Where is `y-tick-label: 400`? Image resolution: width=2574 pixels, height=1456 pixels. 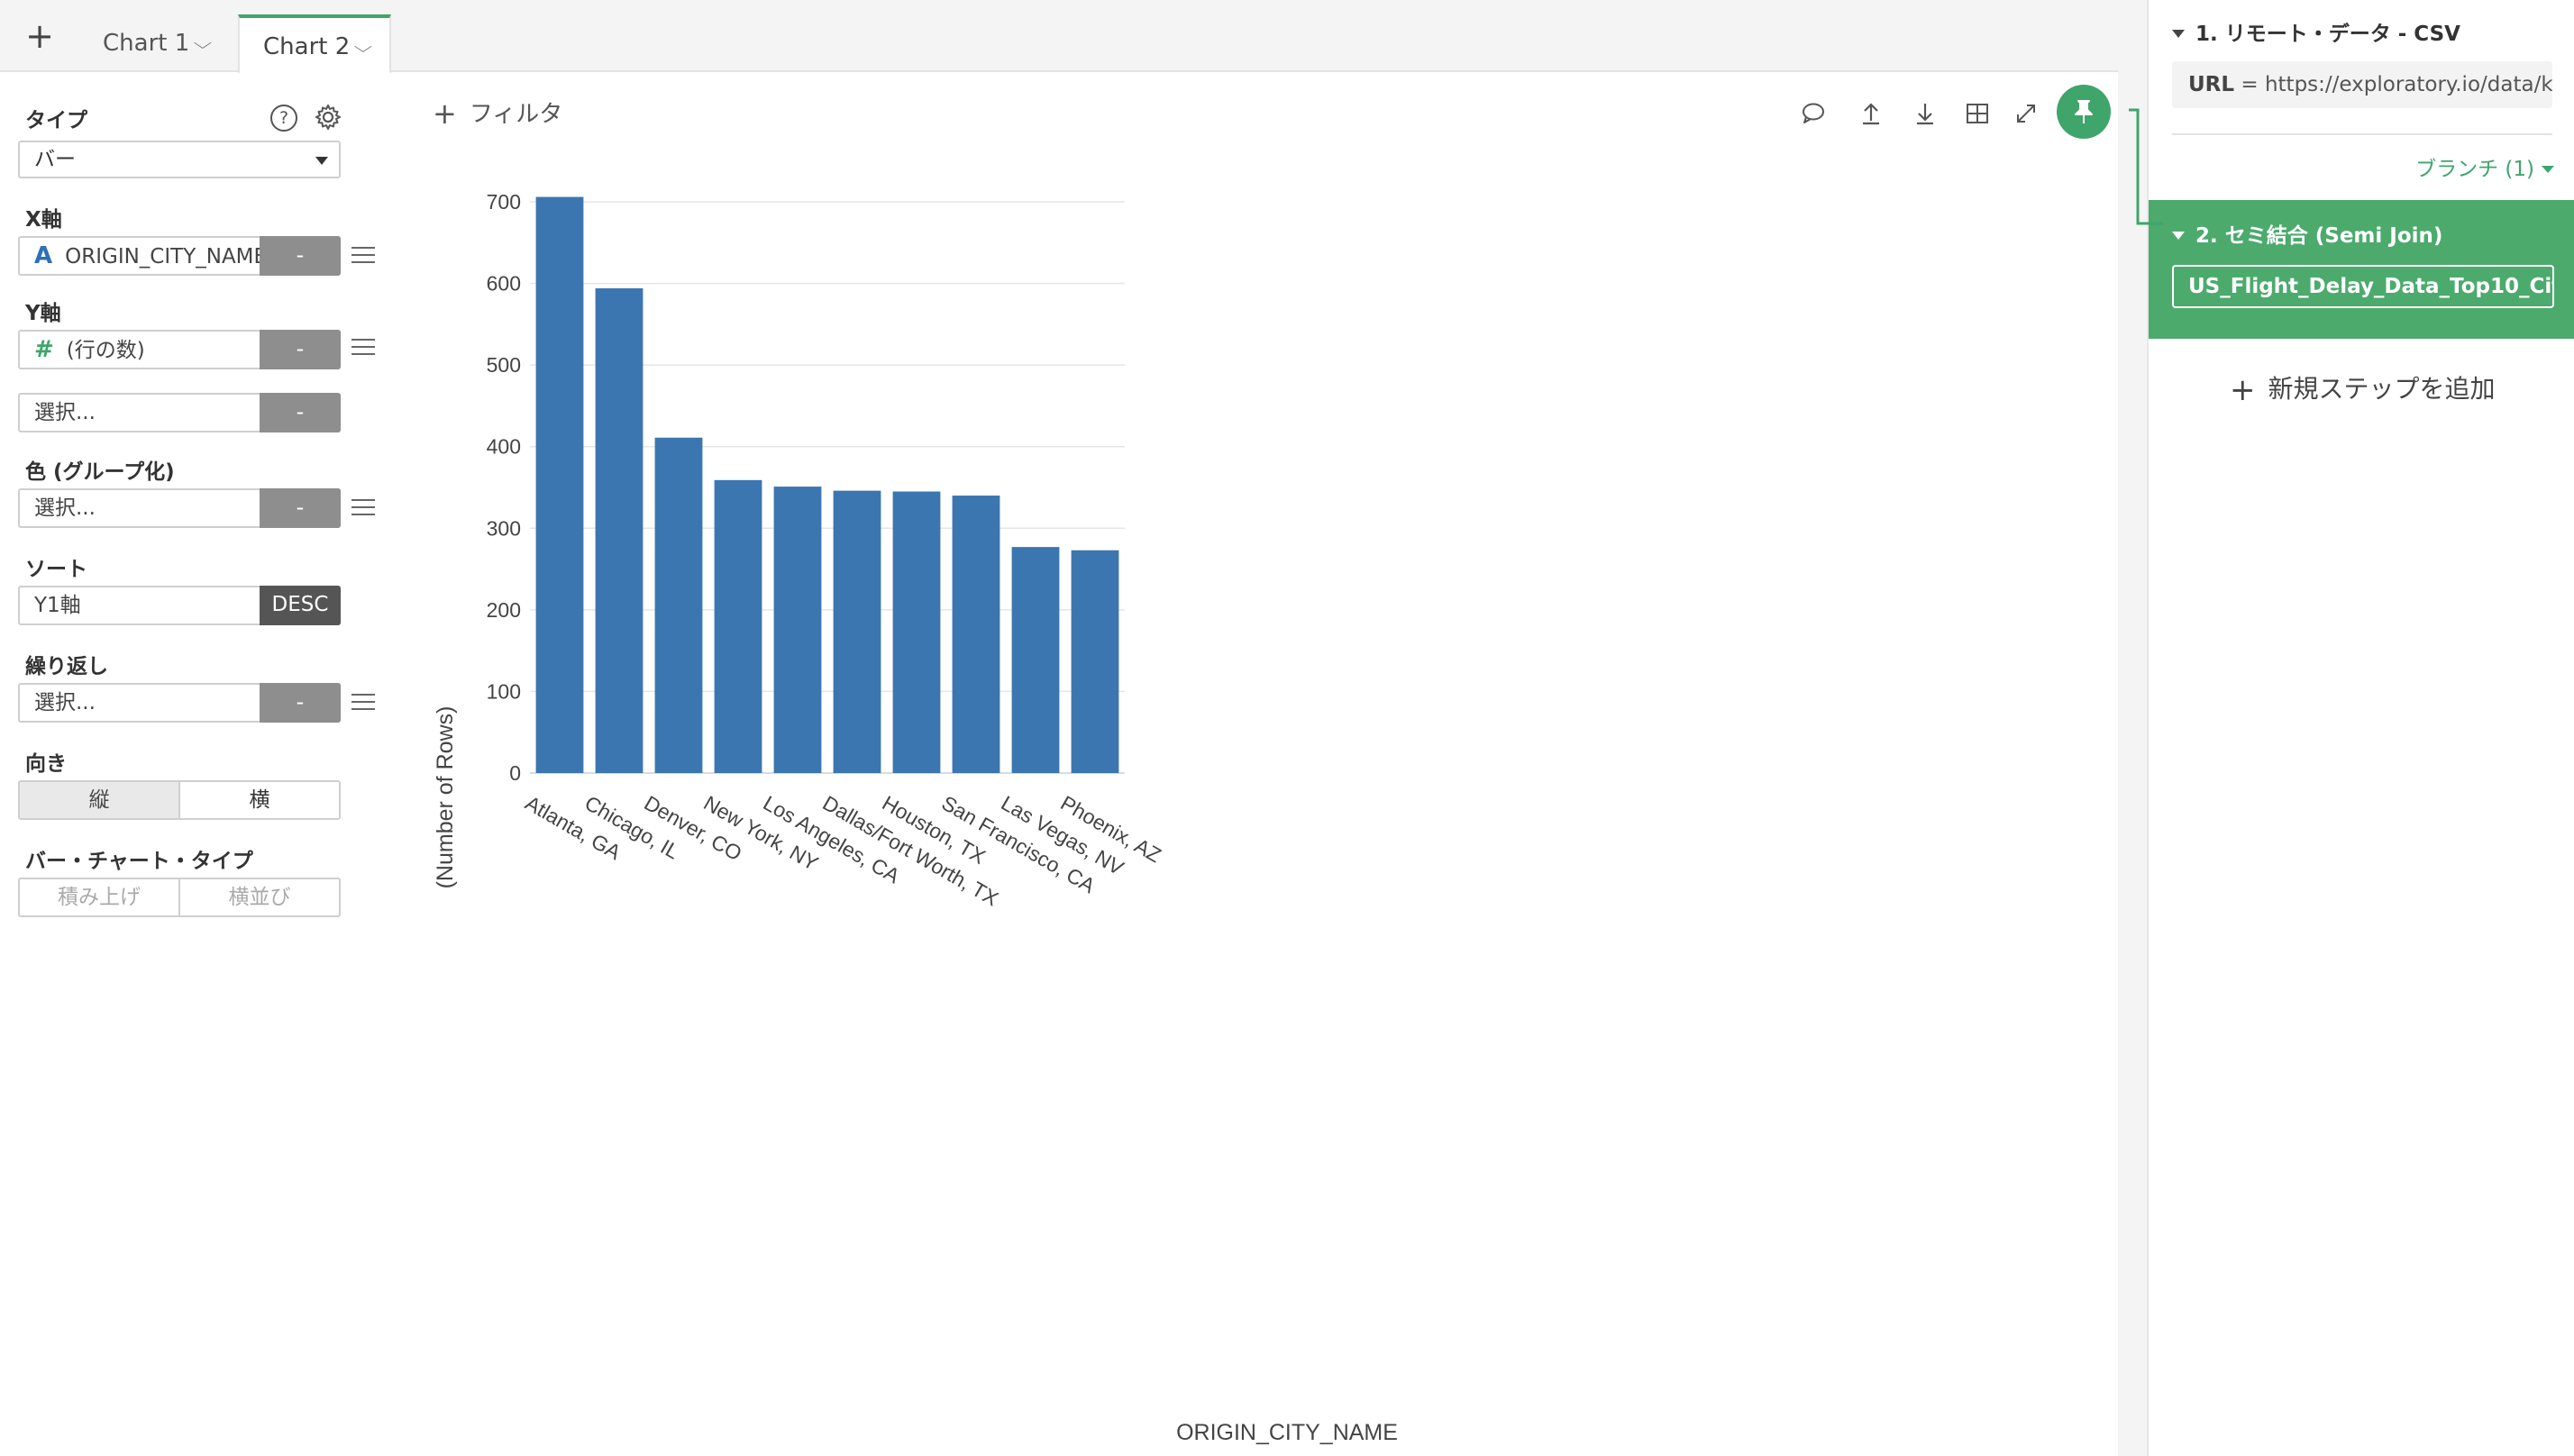
y-tick-label: 400 is located at coordinates (504, 447).